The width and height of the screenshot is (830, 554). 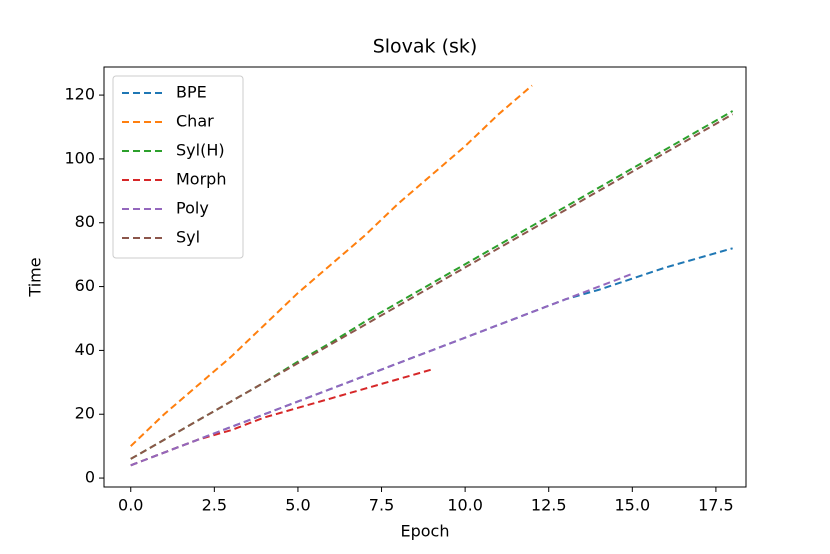 I want to click on x-tick-label: 17.5, so click(x=716, y=505).